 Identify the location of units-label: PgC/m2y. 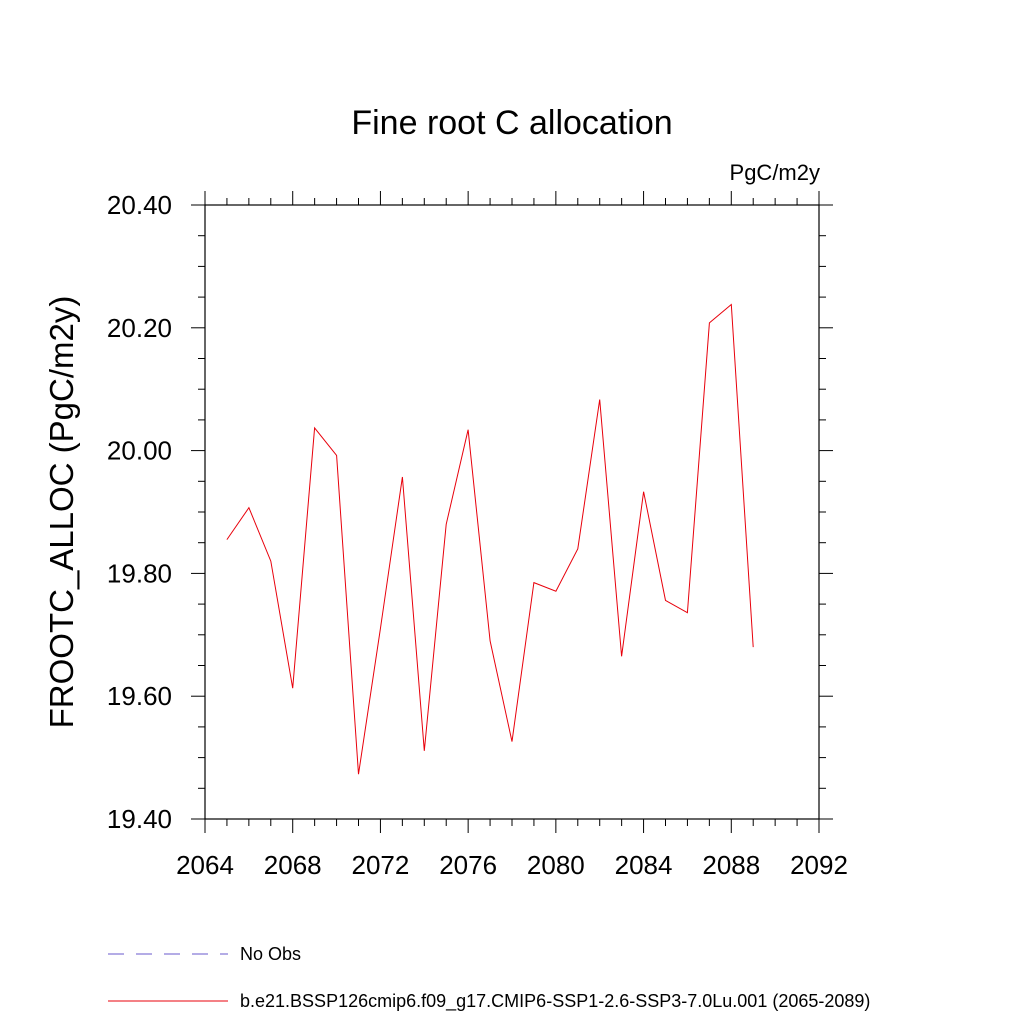
(775, 172).